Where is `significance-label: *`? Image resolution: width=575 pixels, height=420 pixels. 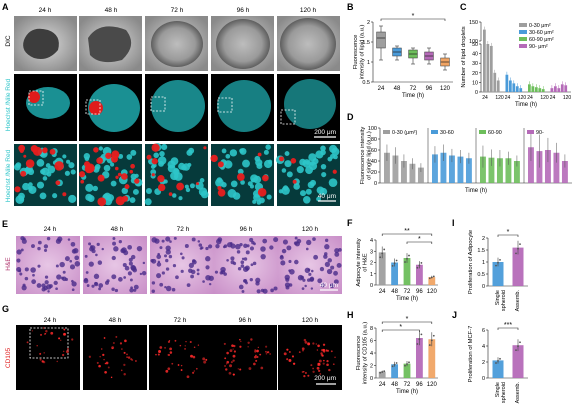
significance-label: * is located at coordinates (413, 16).